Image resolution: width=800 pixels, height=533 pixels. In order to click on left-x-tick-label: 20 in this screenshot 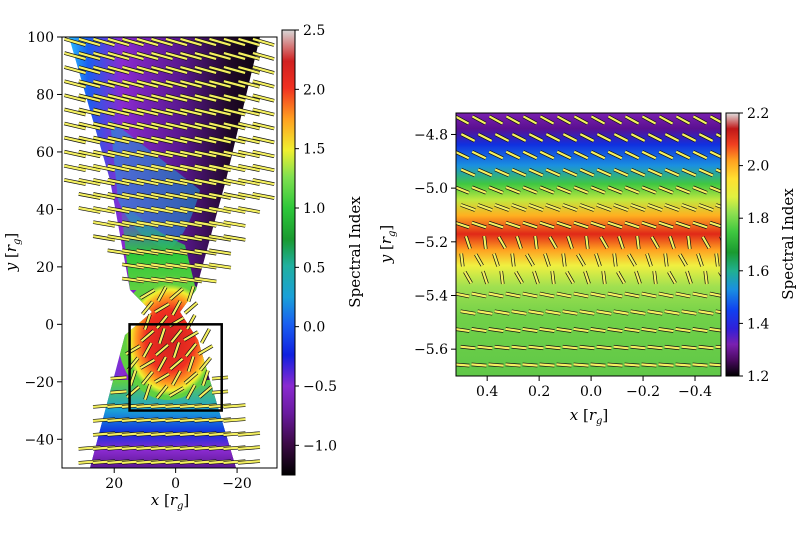, I will do `click(114, 484)`.